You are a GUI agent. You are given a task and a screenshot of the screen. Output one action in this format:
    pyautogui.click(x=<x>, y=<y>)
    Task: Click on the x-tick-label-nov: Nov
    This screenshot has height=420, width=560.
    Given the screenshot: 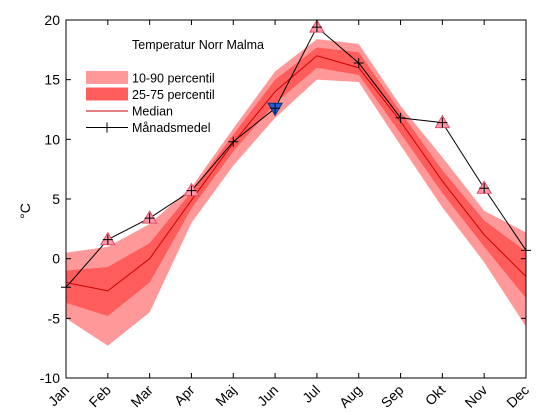 What is the action you would take?
    pyautogui.click(x=475, y=396)
    